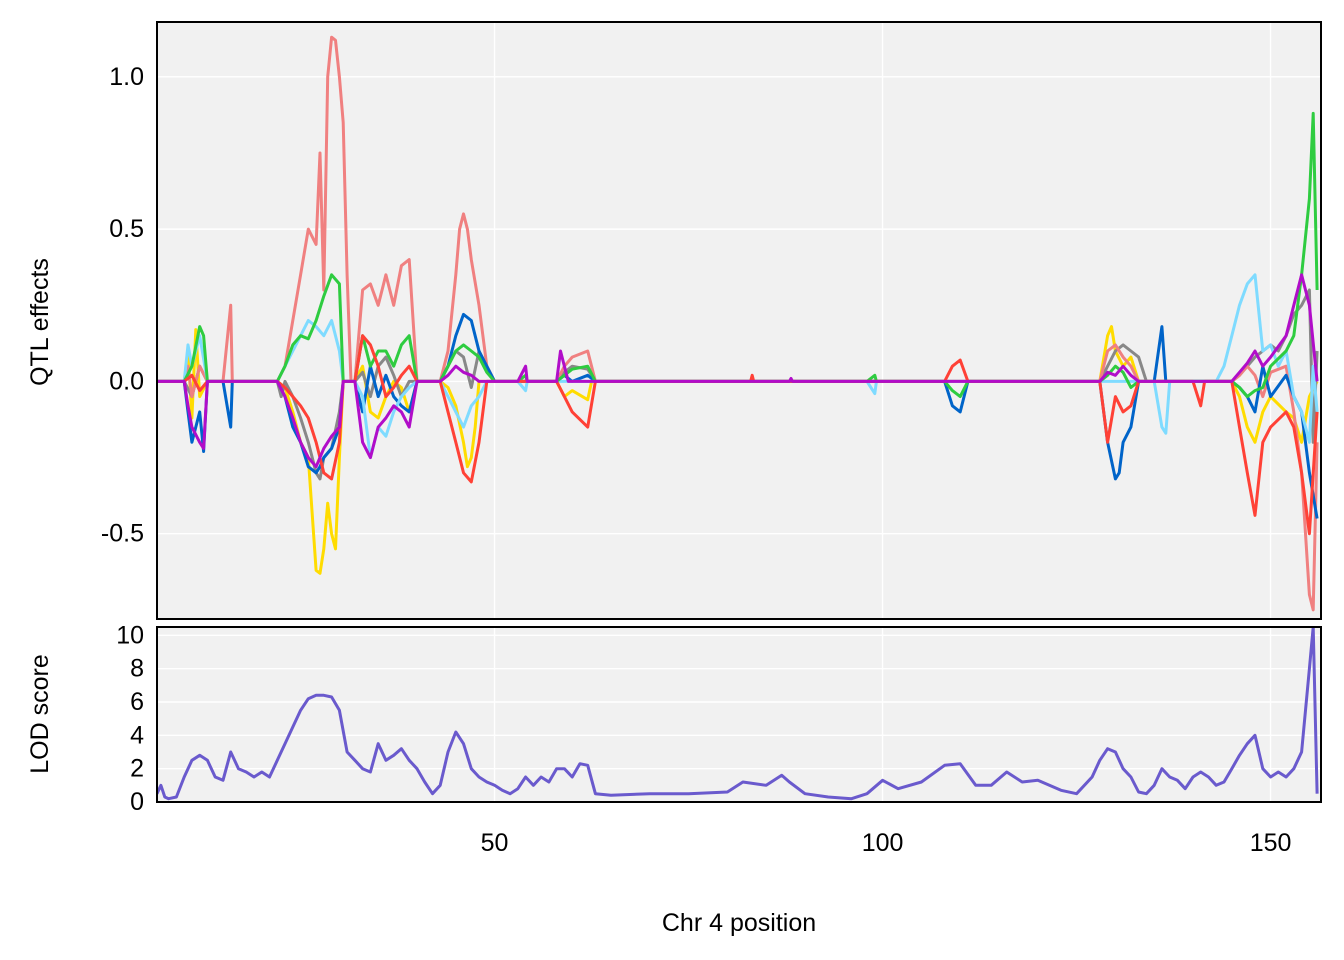 This screenshot has height=960, width=1344. Describe the element at coordinates (40, 713) in the screenshot. I see `lod-y-axis-label: LOD score` at that location.